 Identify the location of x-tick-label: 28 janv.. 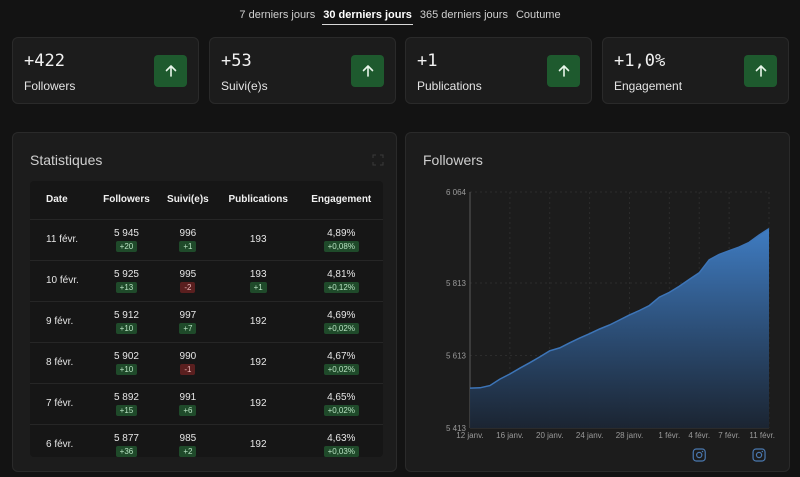
(629, 435).